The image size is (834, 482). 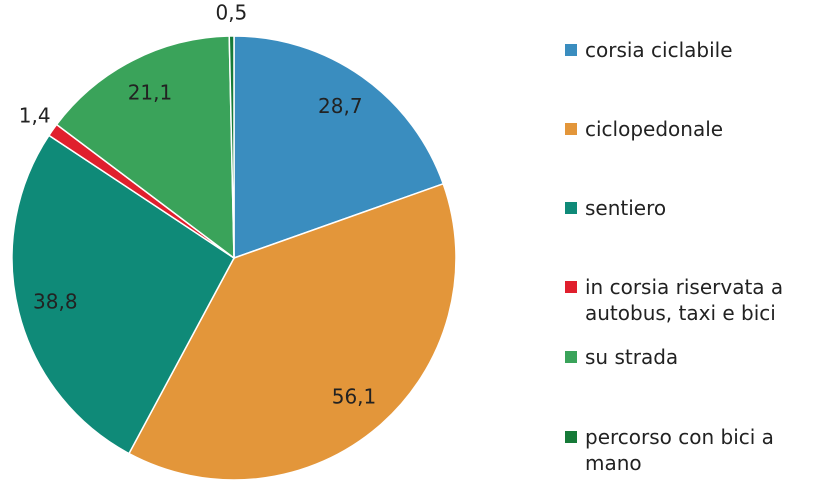 I want to click on legend-label: percorso con bici a mano, so click(x=679, y=450).